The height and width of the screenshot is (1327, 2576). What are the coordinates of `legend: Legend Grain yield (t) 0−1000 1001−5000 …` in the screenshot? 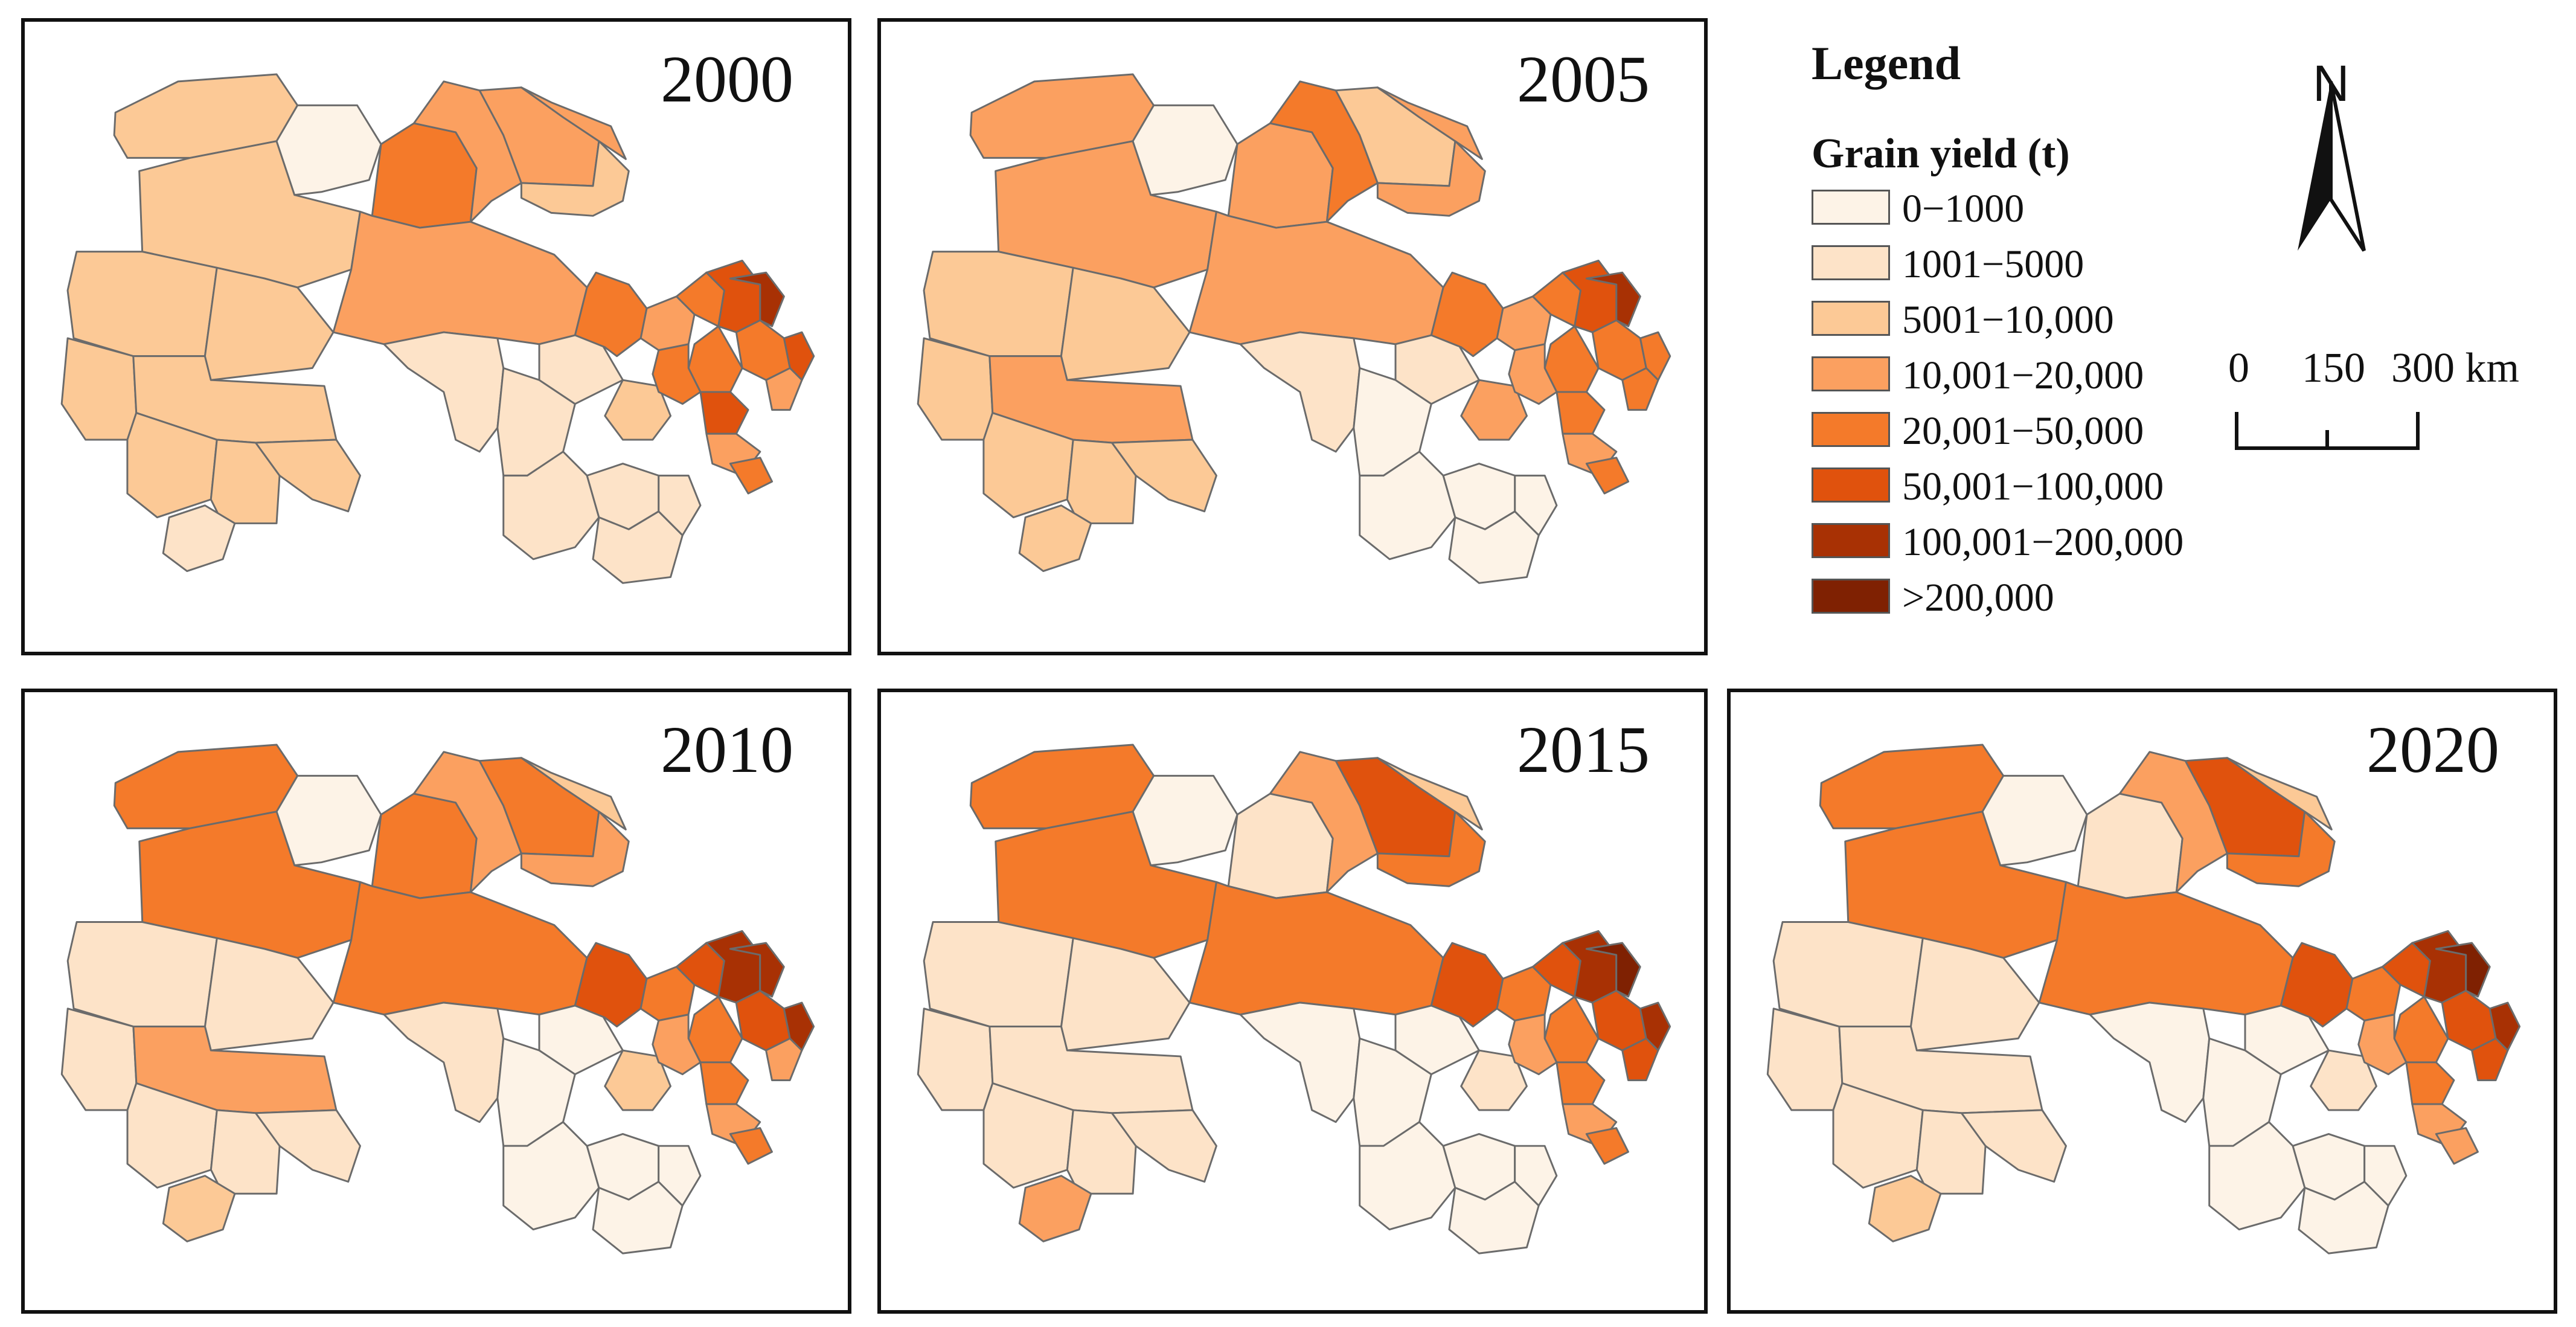 It's located at (2185, 329).